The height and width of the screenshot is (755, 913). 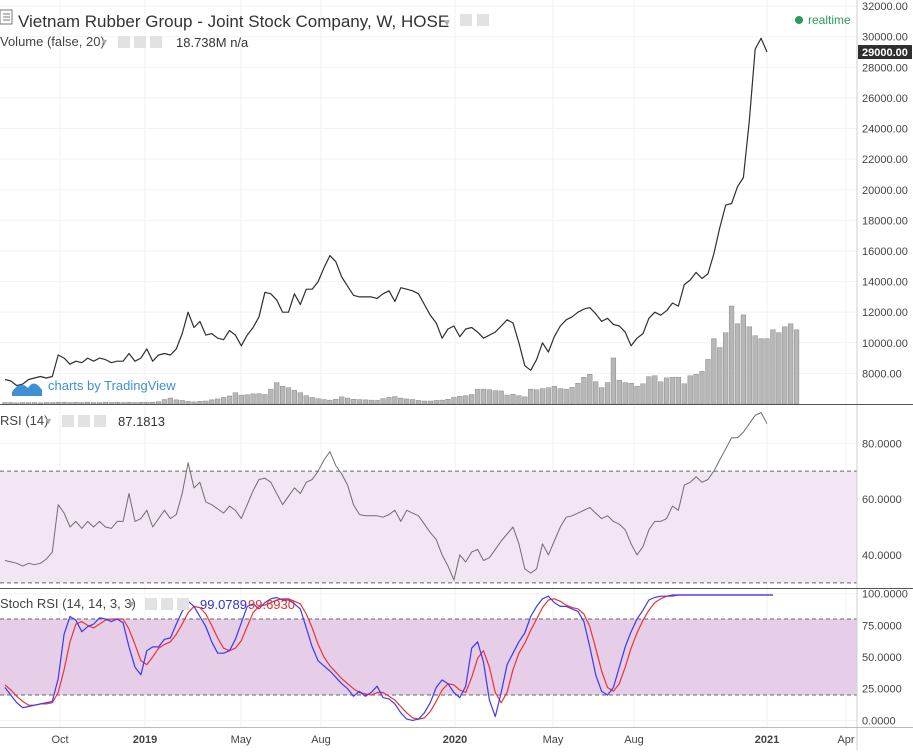 I want to click on price-tick-label: 32000.00, so click(x=885, y=7).